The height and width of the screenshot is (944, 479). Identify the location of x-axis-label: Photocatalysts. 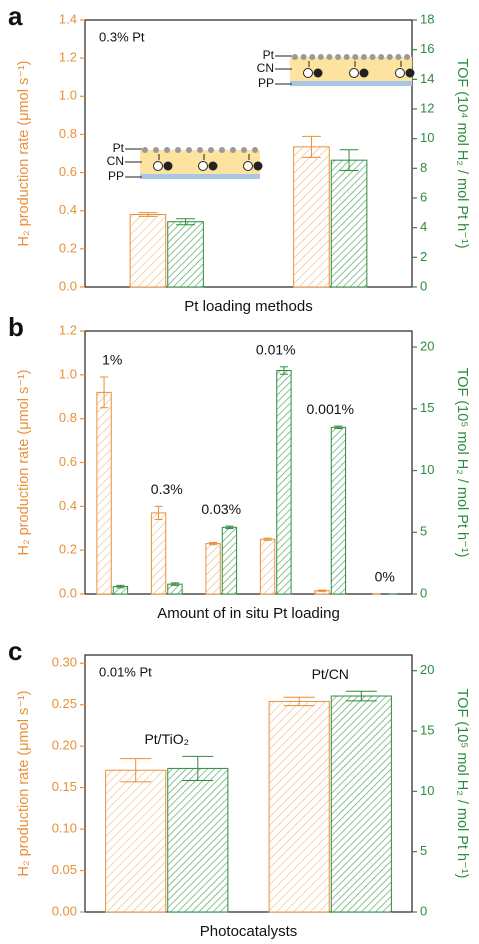
(249, 931).